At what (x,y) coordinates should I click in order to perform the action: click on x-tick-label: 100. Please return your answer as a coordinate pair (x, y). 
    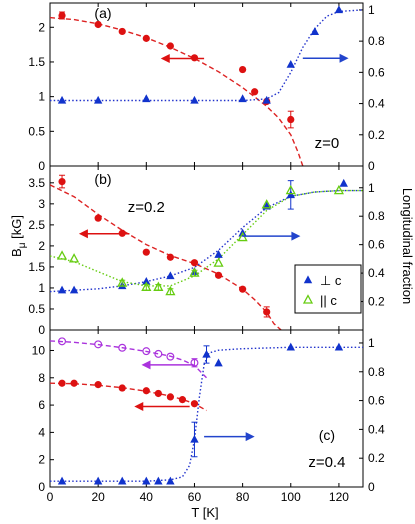
    Looking at the image, I should click on (291, 497).